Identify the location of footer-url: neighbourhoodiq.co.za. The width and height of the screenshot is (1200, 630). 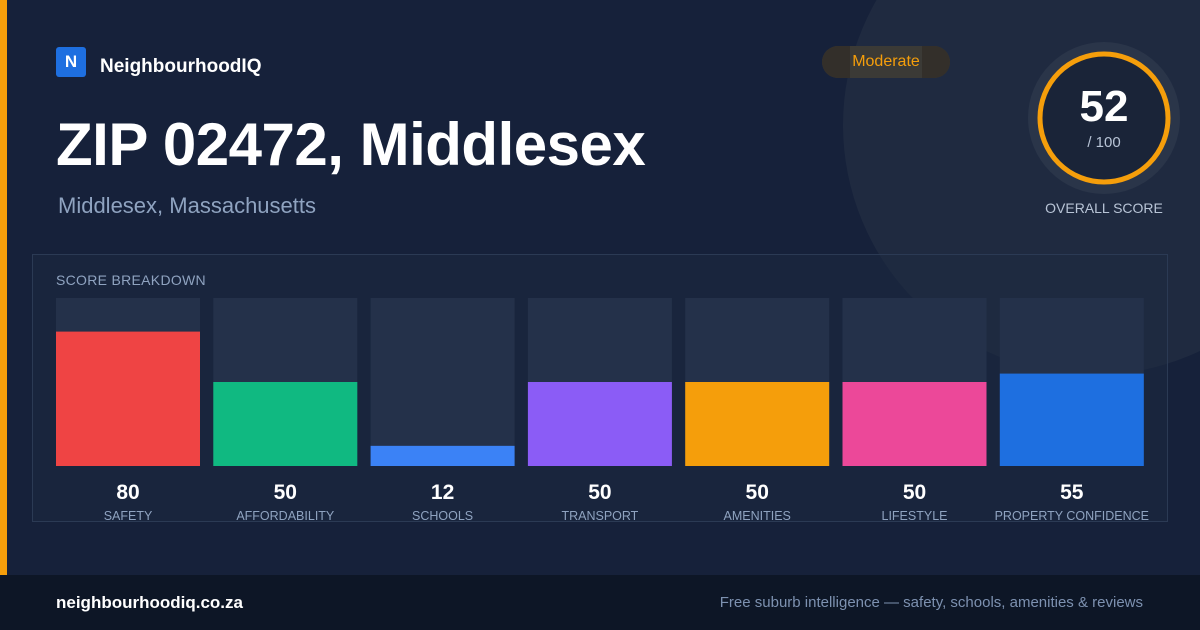
(149, 602).